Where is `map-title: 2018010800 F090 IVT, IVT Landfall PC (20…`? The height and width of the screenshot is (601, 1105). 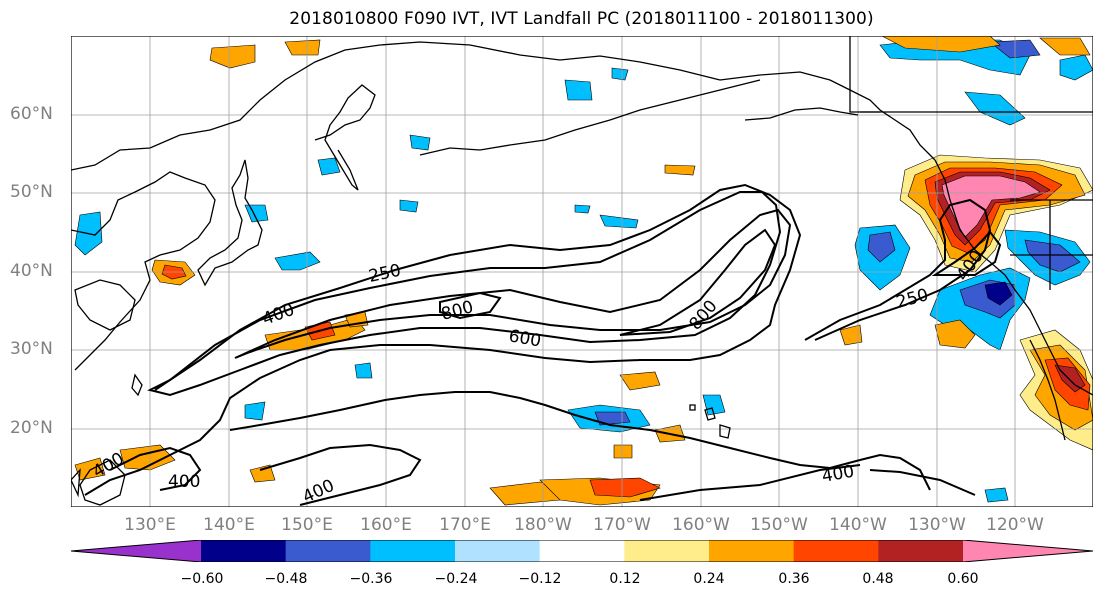 map-title: 2018010800 F090 IVT, IVT Landfall PC (20… is located at coordinates (581, 19).